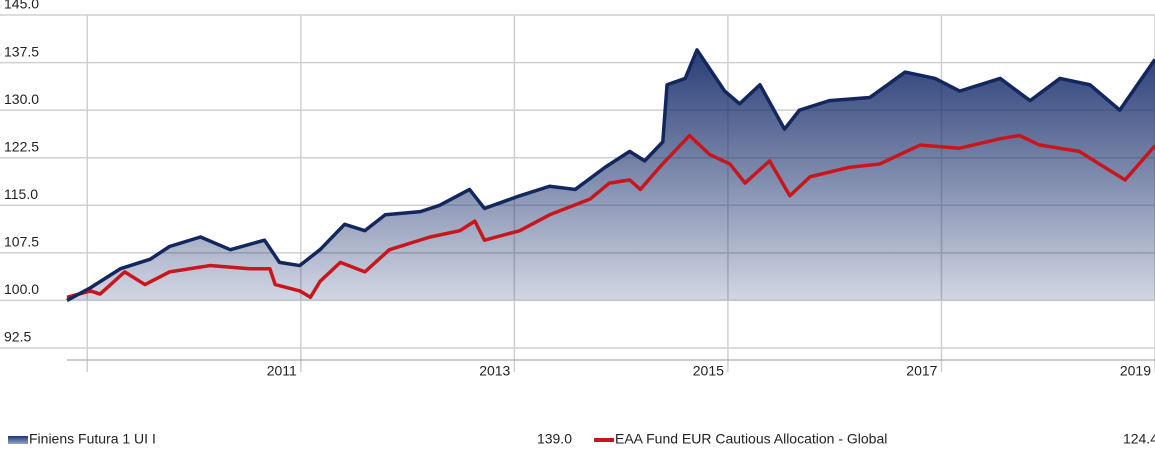 This screenshot has width=1155, height=455. What do you see at coordinates (21, 146) in the screenshot?
I see `y-tick-label: 122.5` at bounding box center [21, 146].